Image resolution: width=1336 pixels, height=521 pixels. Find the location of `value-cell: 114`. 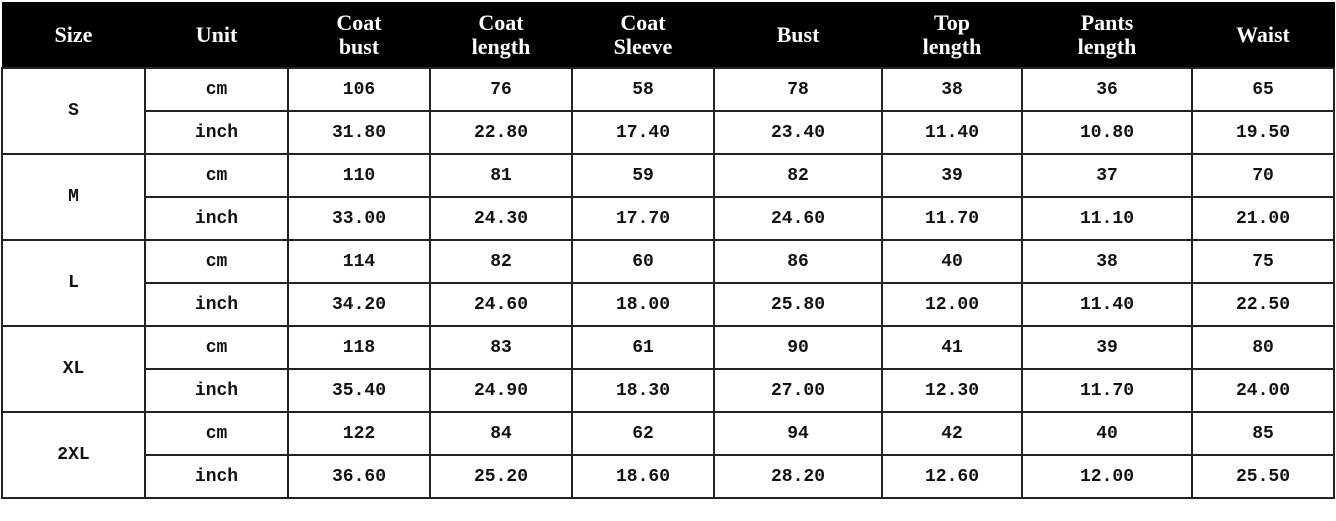

value-cell: 114 is located at coordinates (359, 261).